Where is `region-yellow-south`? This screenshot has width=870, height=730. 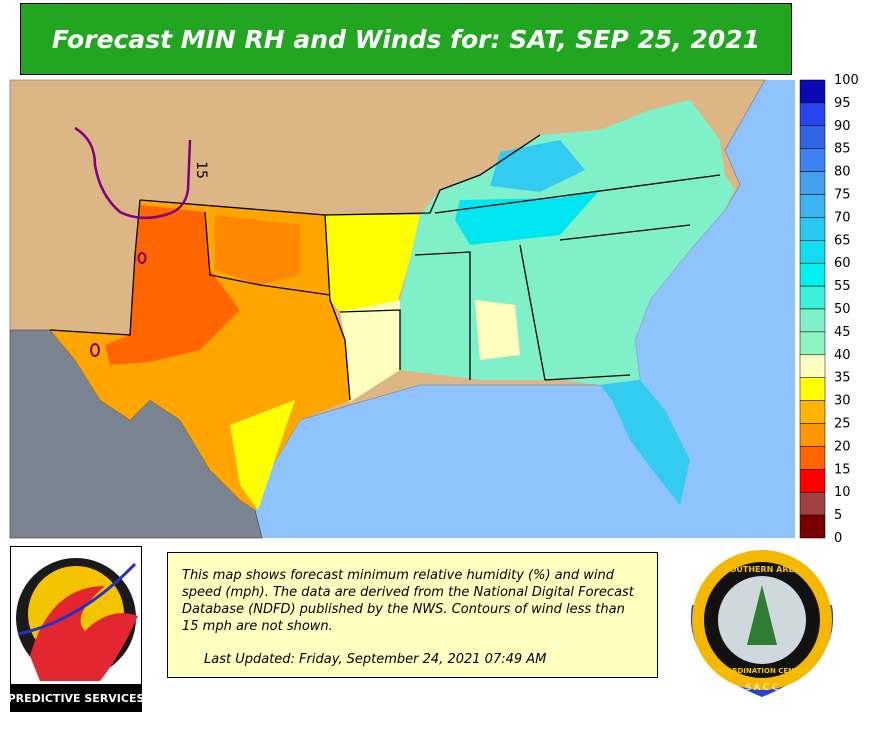
region-yellow-south is located at coordinates (262, 455).